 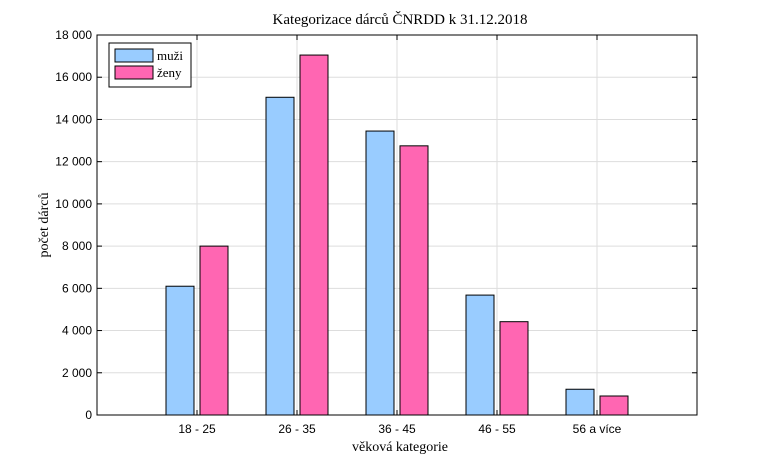 What do you see at coordinates (497, 429) in the screenshot?
I see `x-tick-label: 46 - 55` at bounding box center [497, 429].